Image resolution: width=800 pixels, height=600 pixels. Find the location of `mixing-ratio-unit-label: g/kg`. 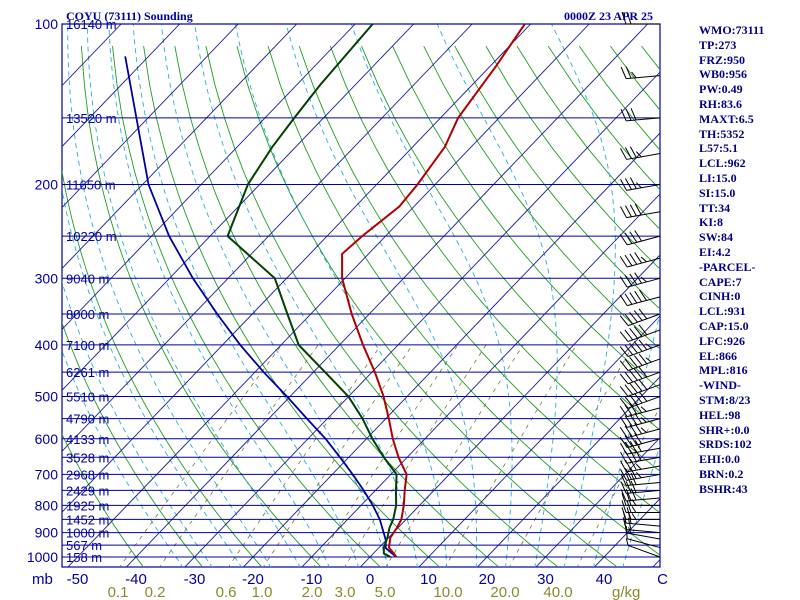

mixing-ratio-unit-label: g/kg is located at coordinates (626, 592).